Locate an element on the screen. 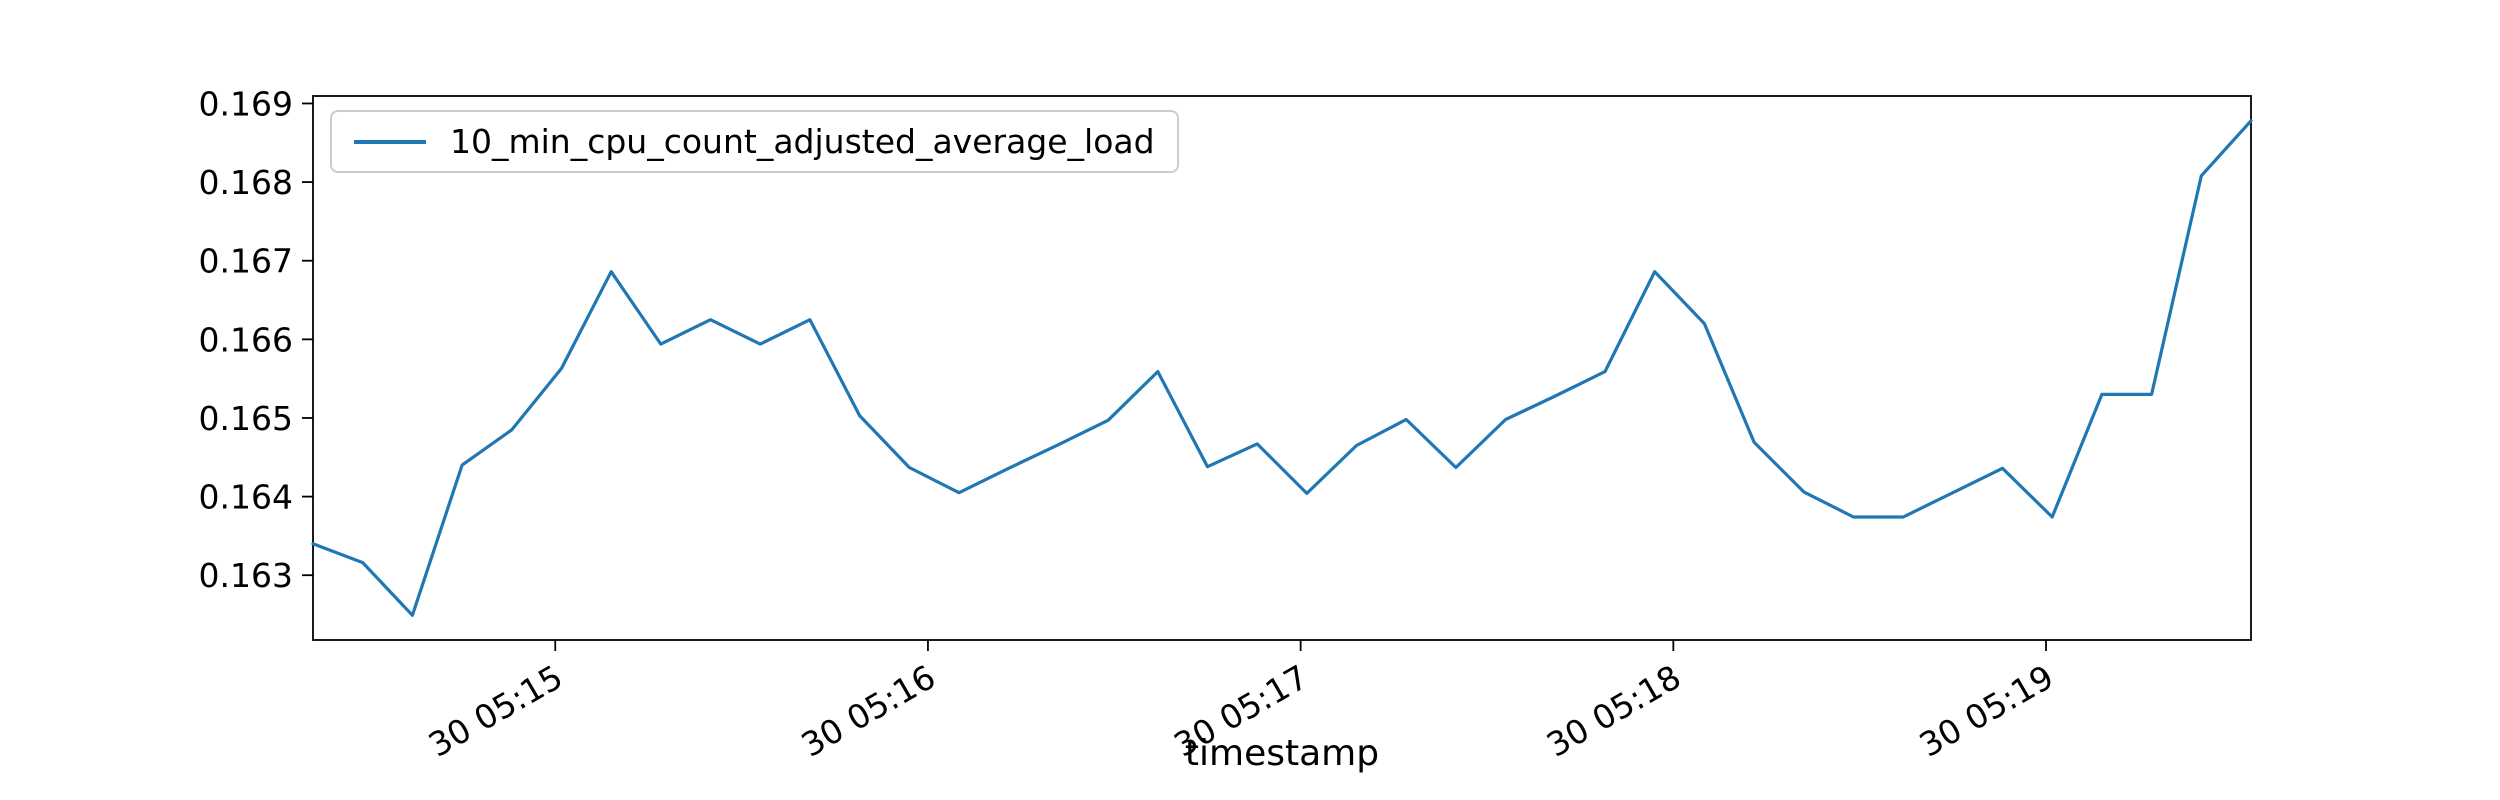 This screenshot has width=2500, height=800. svg-text: 0.165 is located at coordinates (246, 418).